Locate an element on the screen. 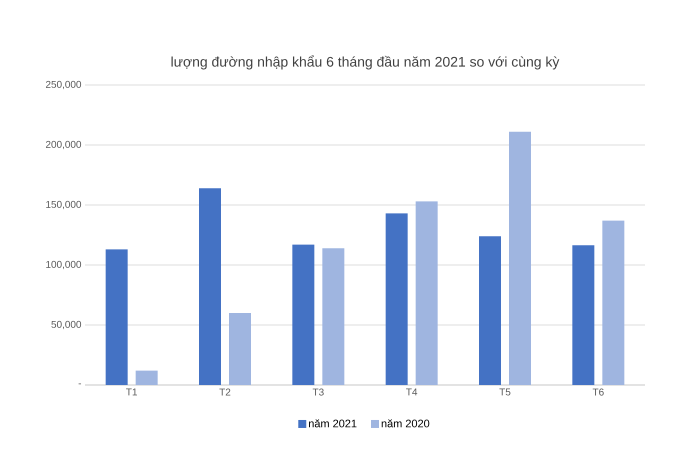 The height and width of the screenshot is (460, 695). x-tick-label: T6 is located at coordinates (598, 392).